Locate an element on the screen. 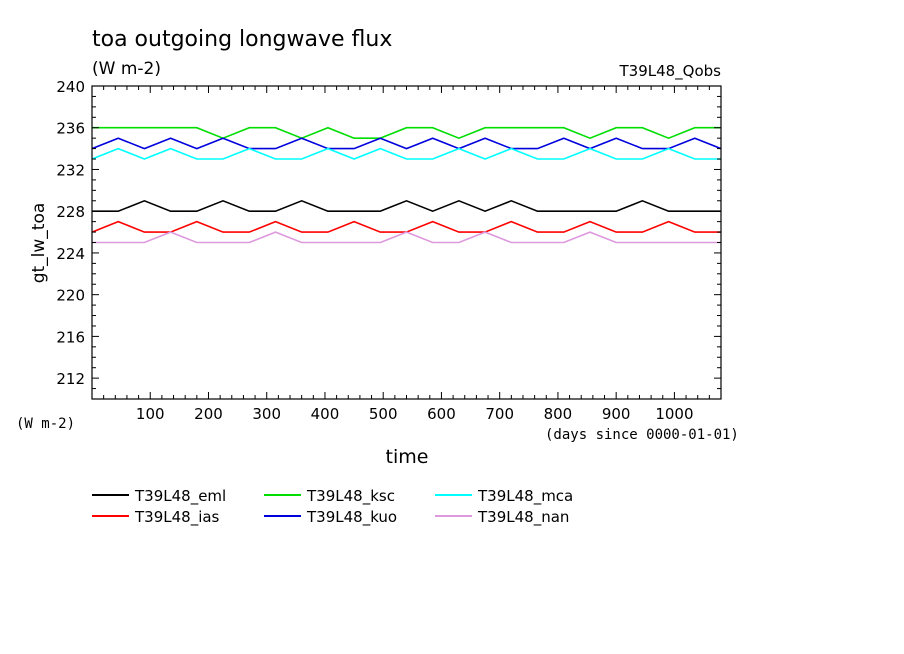 The image size is (904, 654). chart-subtitle: (W m-2) is located at coordinates (126, 69).